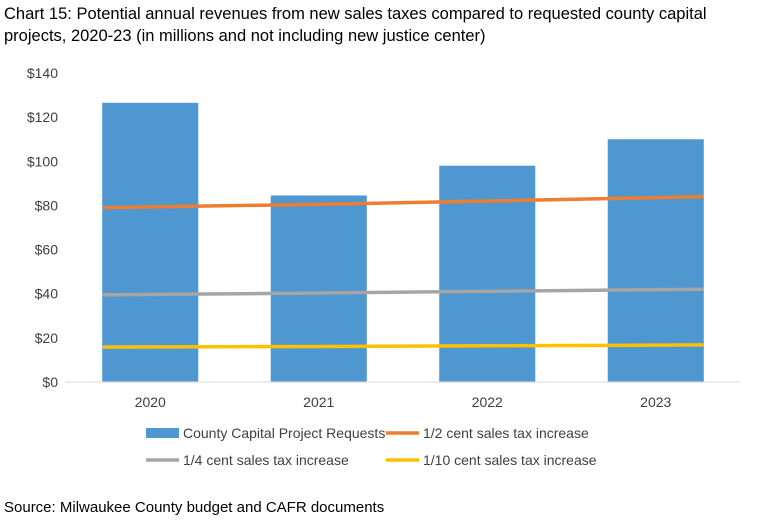  Describe the element at coordinates (510, 460) in the screenshot. I see `legend-label: 1/10 cent sales tax increase` at that location.